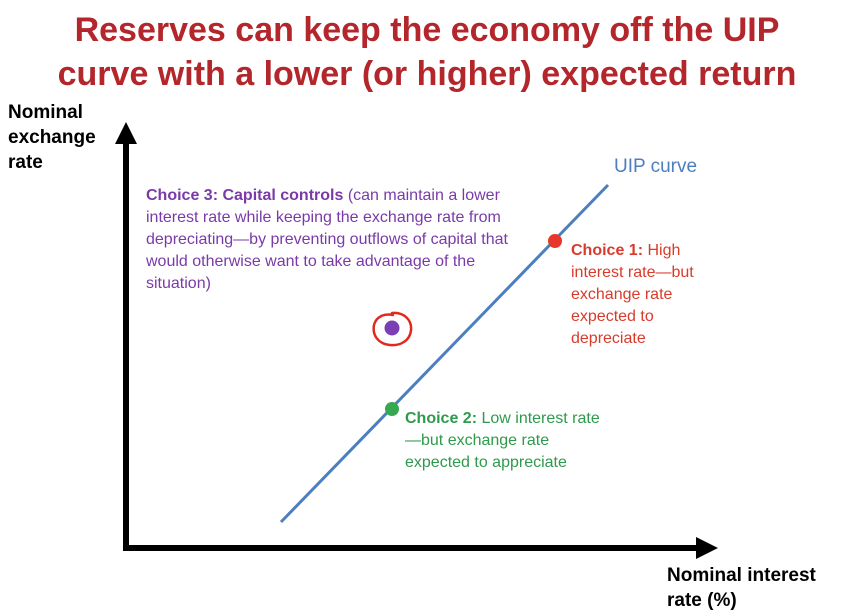 The image size is (854, 616). What do you see at coordinates (656, 166) in the screenshot?
I see `uip-curve-label: UIP curve` at bounding box center [656, 166].